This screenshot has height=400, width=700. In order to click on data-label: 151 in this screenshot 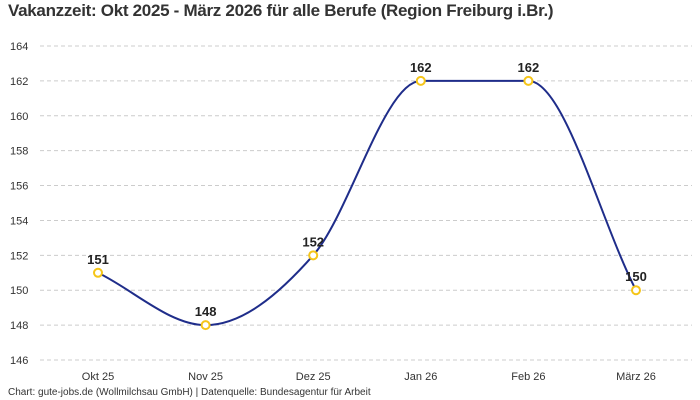, I will do `click(98, 259)`.